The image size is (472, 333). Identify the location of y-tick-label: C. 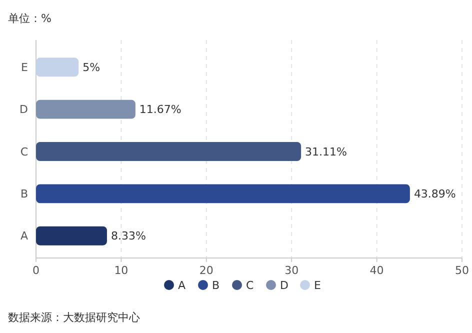
(24, 151).